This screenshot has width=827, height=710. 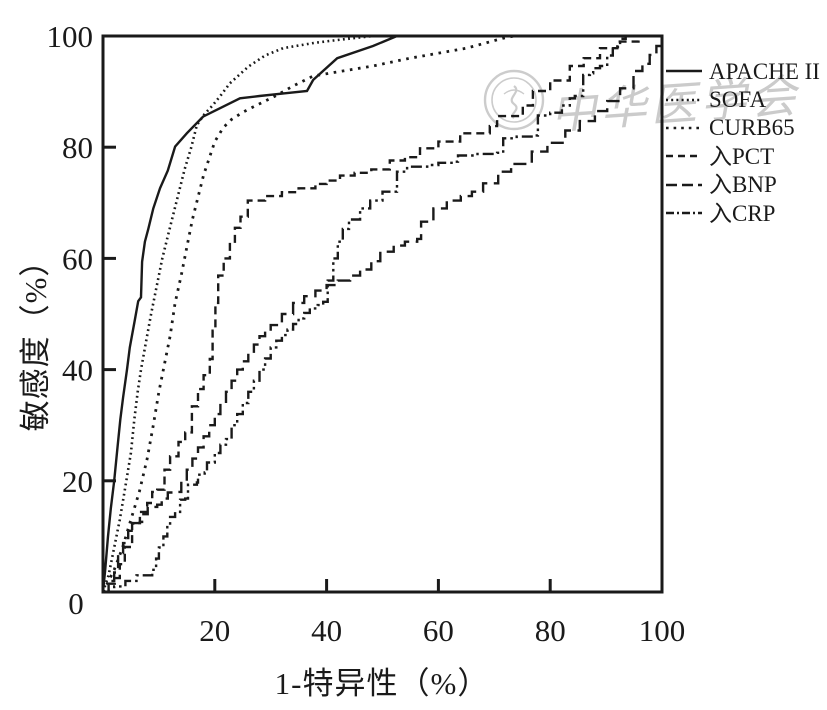 I want to click on legend-item-bnp: 入BNP, so click(x=743, y=185).